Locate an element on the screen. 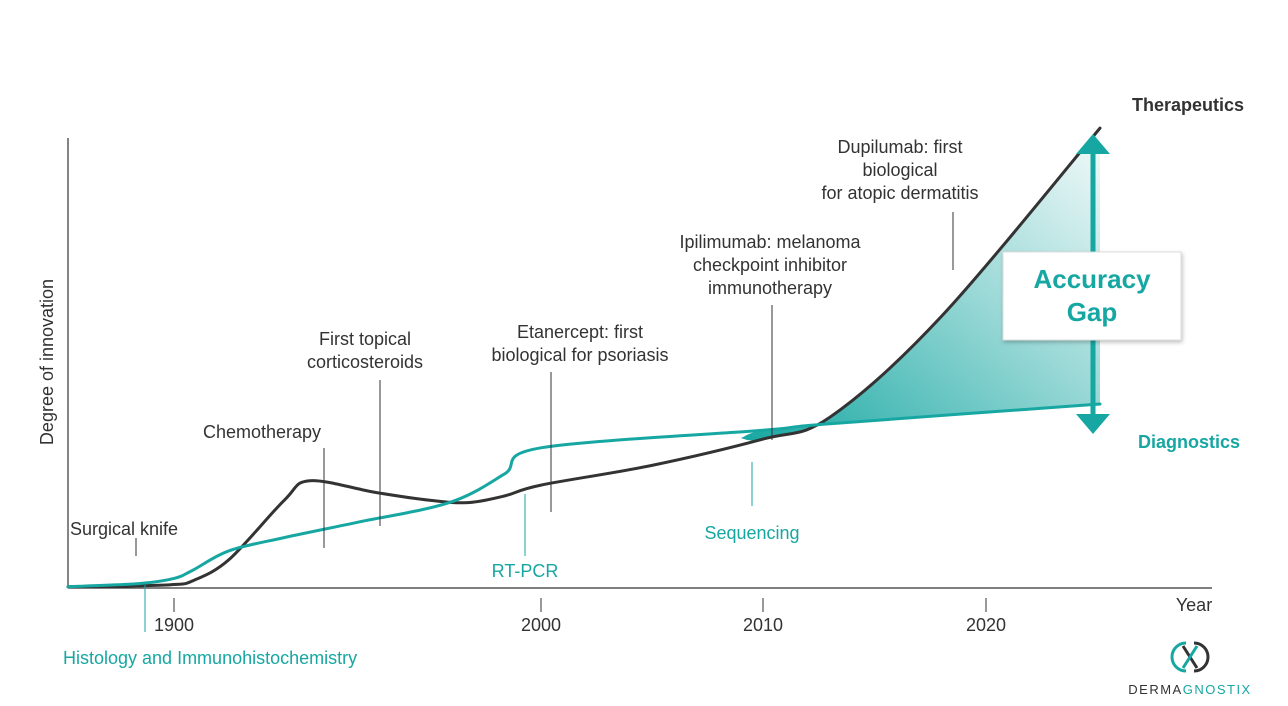  logo-mark-icon is located at coordinates (1190, 657).